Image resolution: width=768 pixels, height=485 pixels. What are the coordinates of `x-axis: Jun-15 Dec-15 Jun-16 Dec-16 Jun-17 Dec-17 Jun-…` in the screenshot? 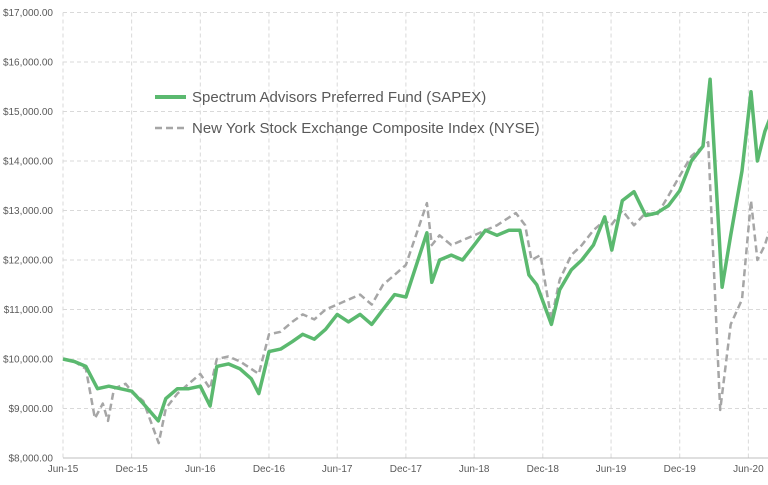 It's located at (408, 466).